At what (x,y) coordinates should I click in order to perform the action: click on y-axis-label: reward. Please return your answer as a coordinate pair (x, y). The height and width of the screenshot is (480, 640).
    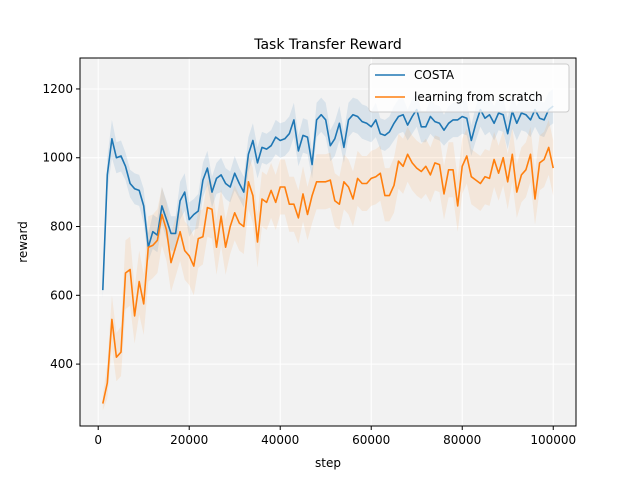
    Looking at the image, I should click on (23, 242).